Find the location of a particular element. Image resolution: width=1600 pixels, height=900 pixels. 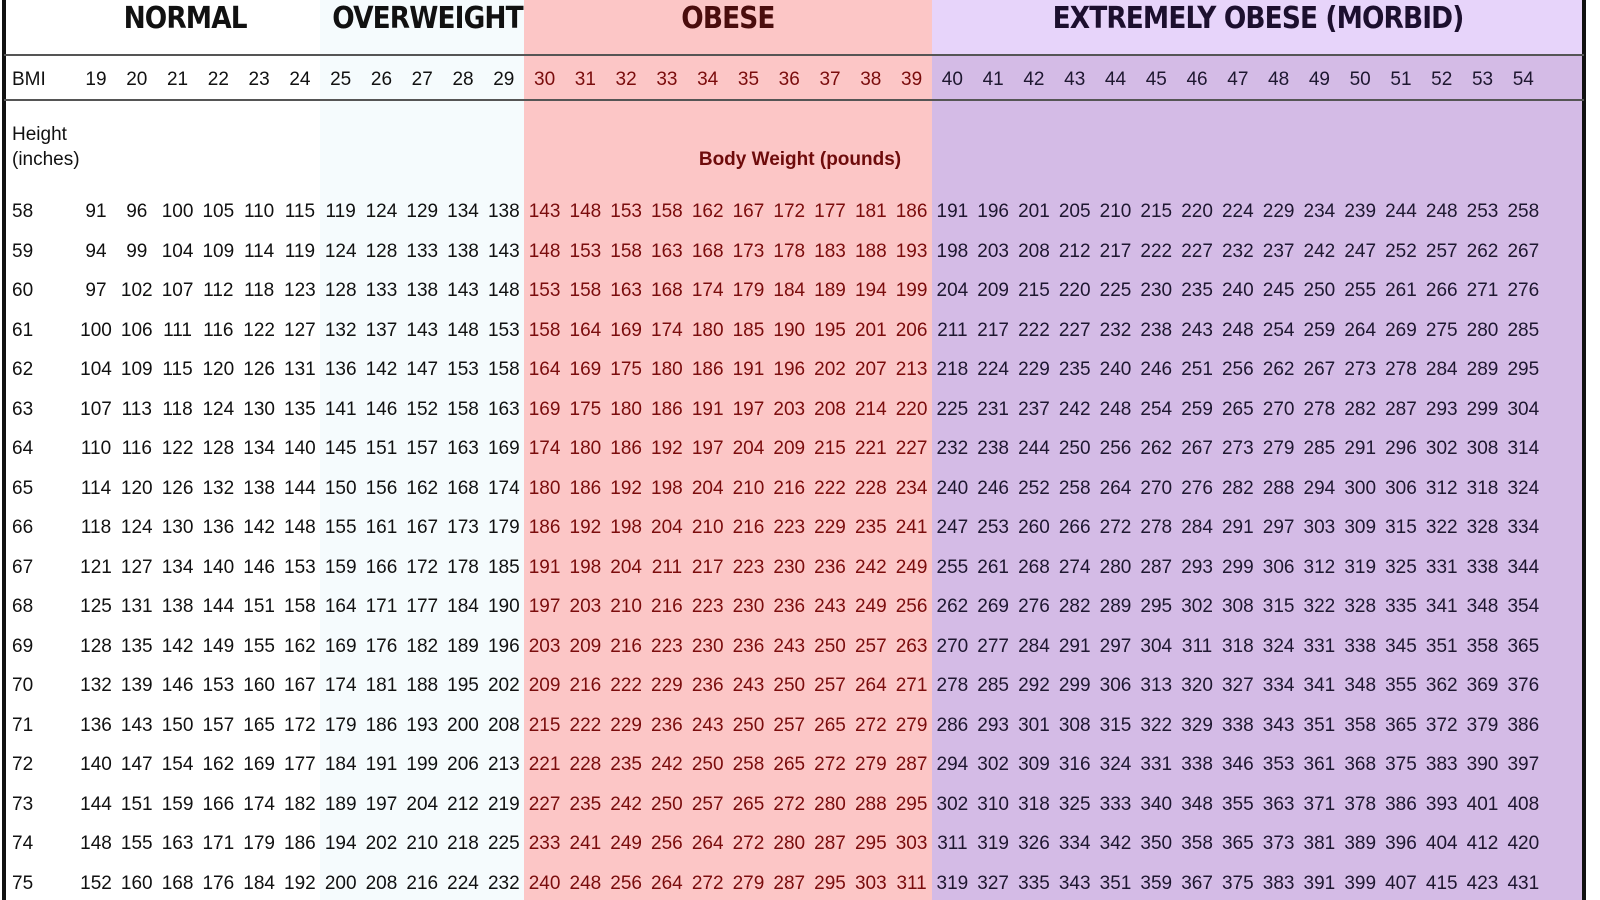

bmi-value: 38 is located at coordinates (871, 79).